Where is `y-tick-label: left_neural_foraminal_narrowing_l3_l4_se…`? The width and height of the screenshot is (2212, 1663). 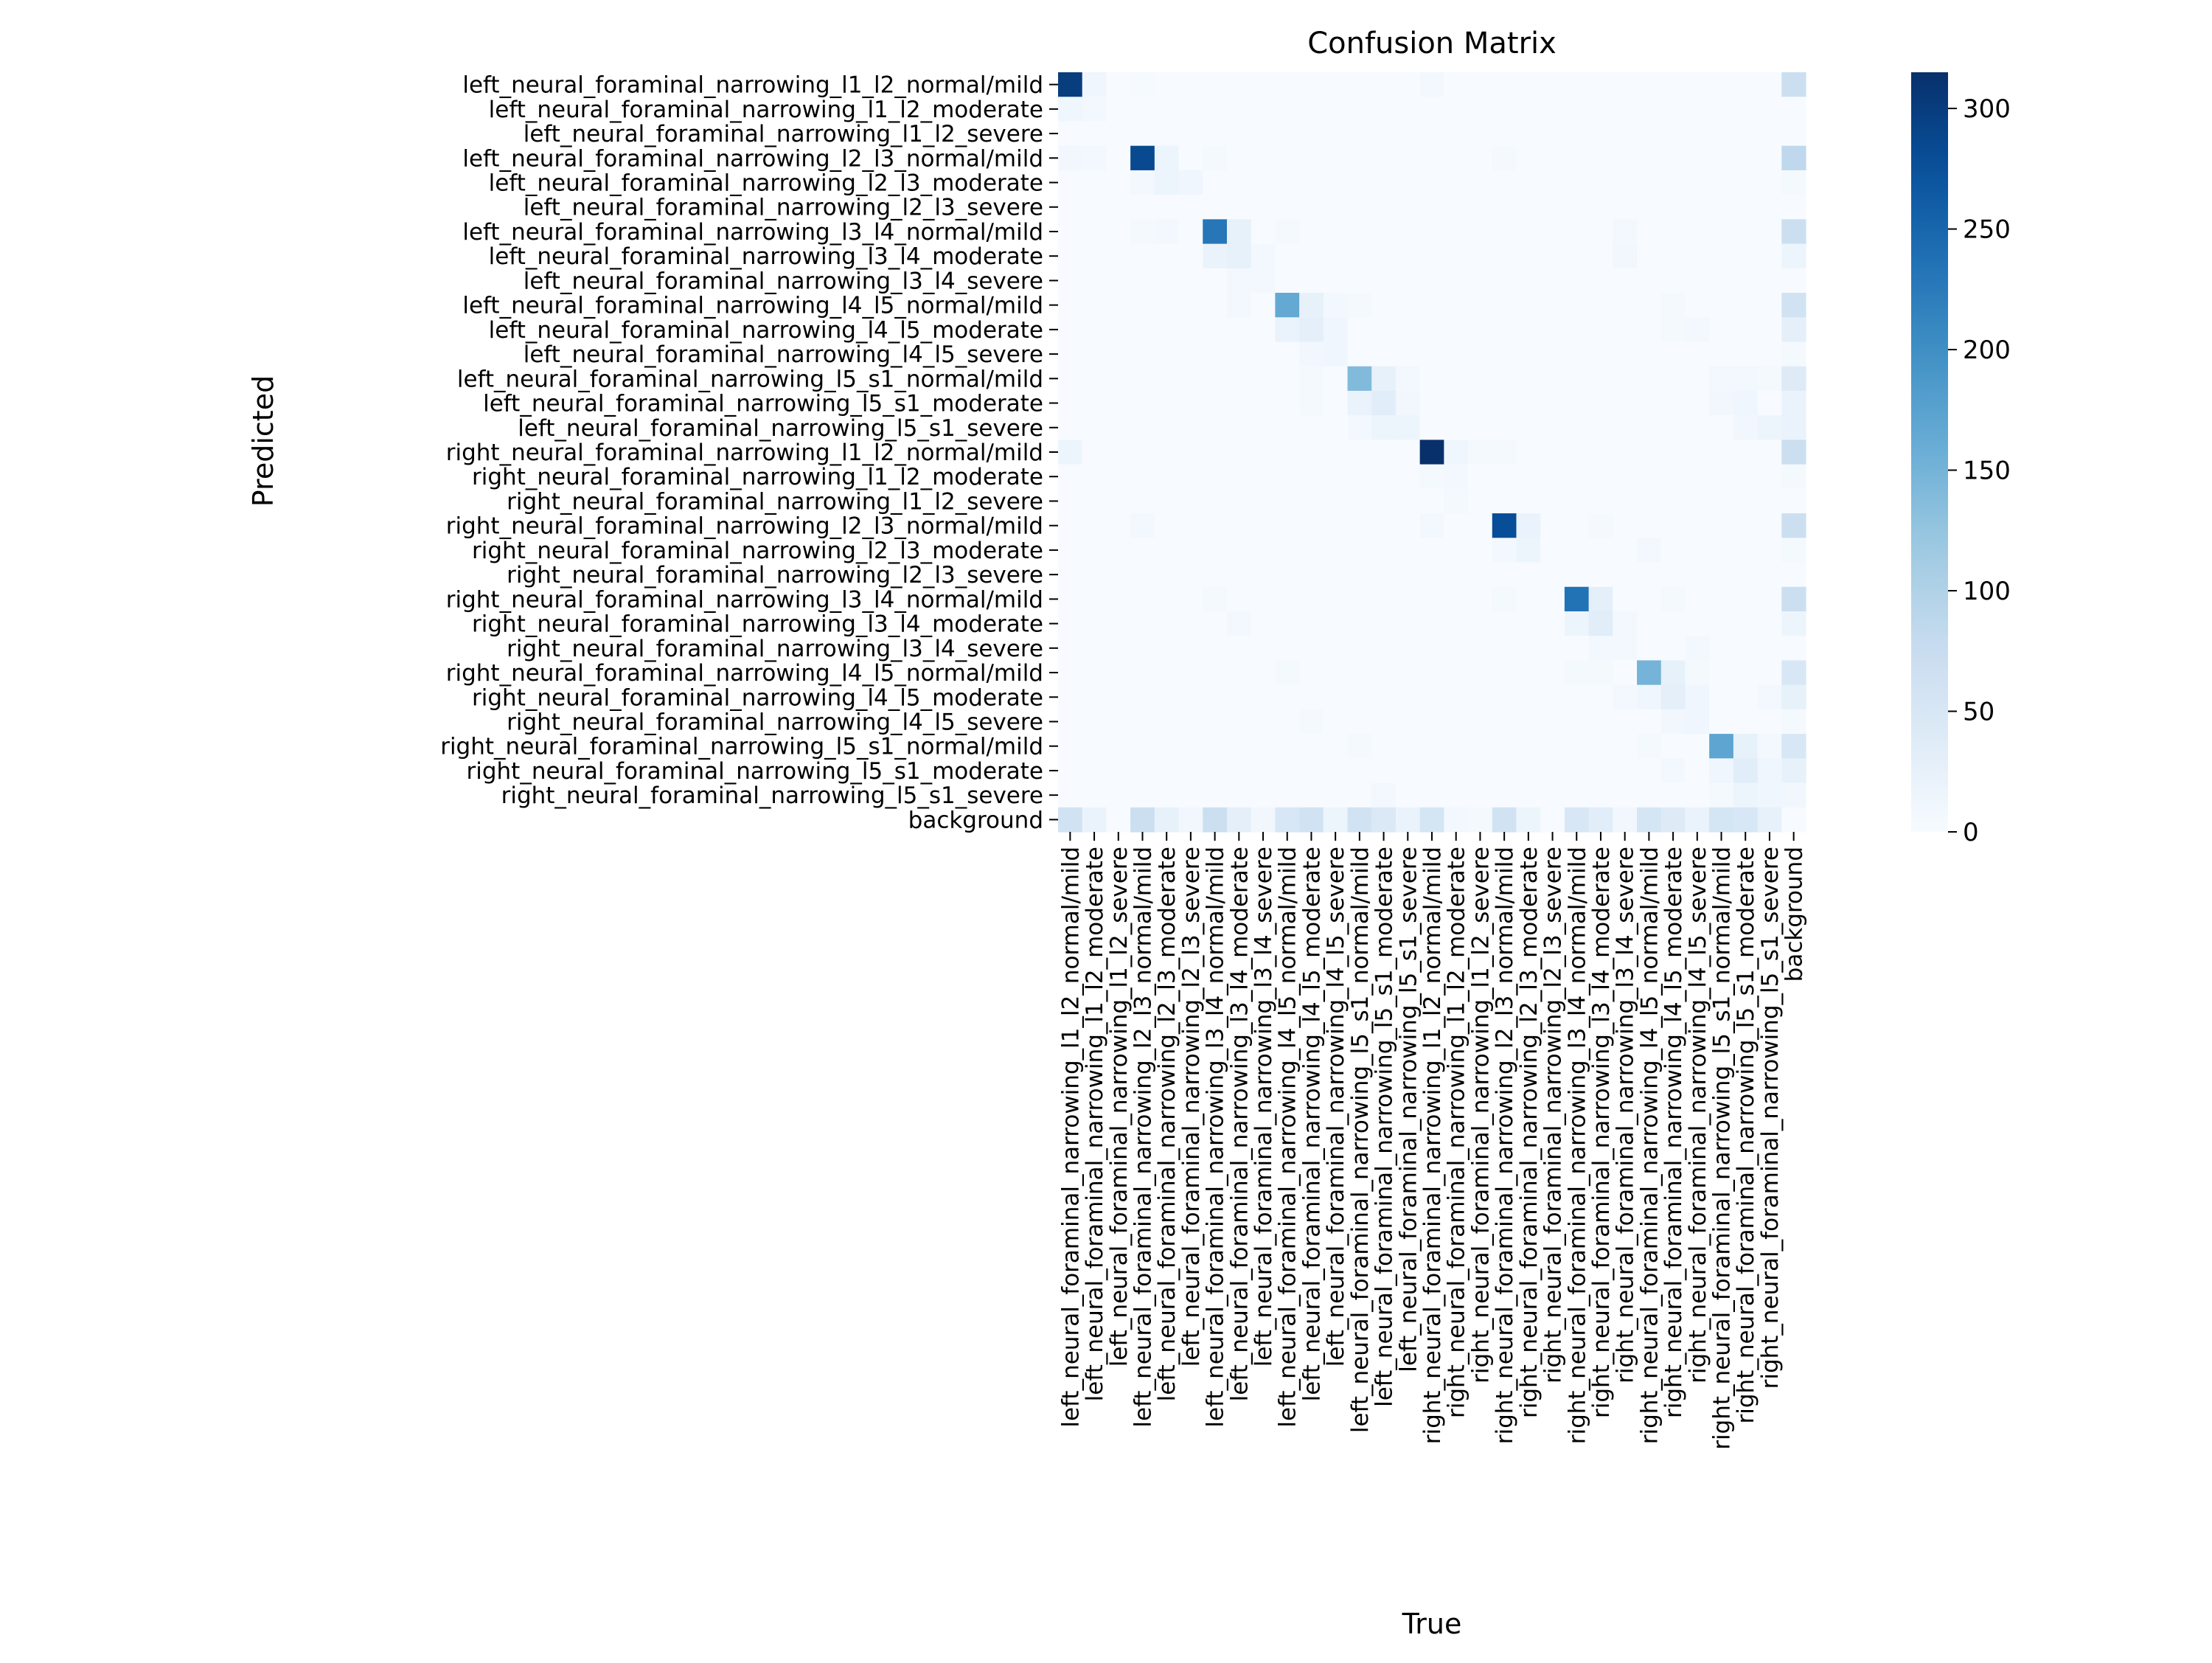
y-tick-label: left_neural_foraminal_narrowing_l3_l4_se… is located at coordinates (783, 281).